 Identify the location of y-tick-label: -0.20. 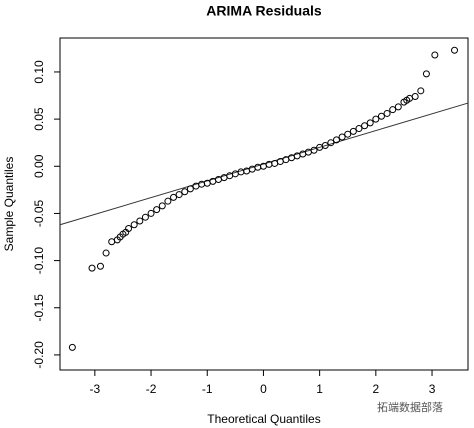
(39, 355).